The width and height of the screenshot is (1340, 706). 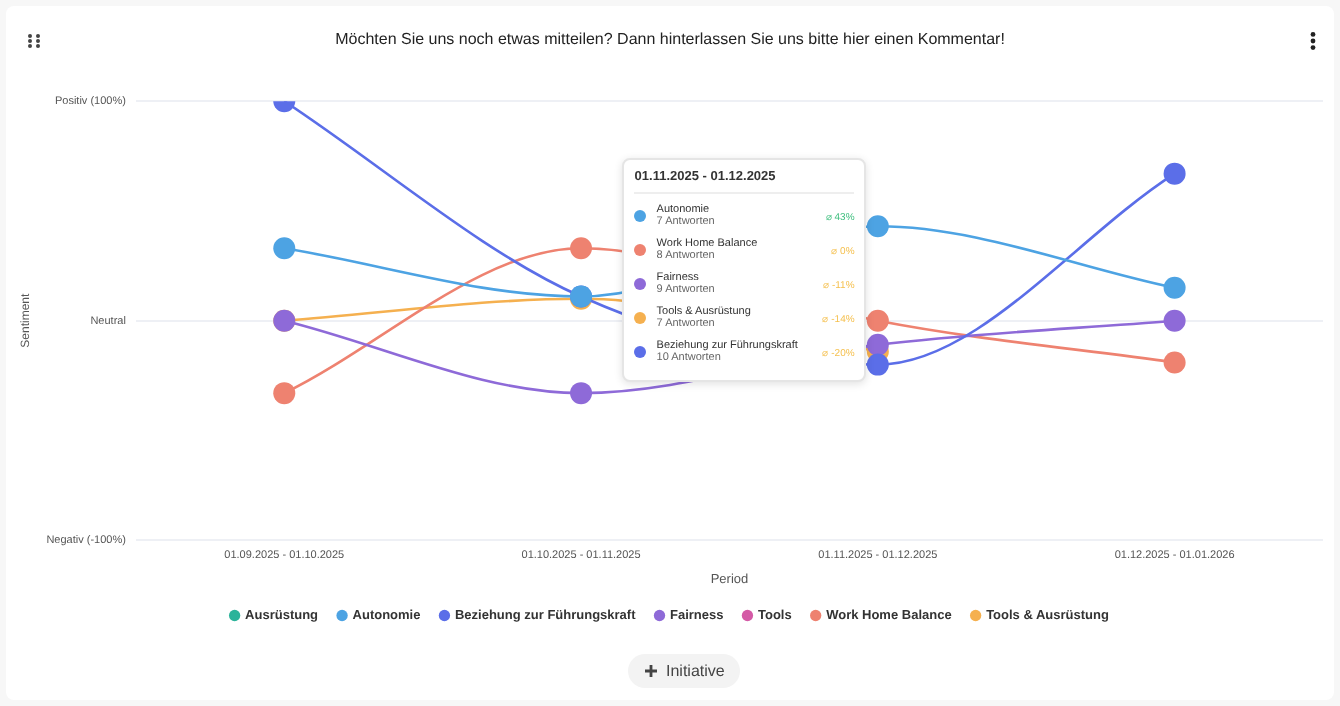 What do you see at coordinates (670, 39) in the screenshot?
I see `chart-title: Möchten Sie uns noch etwas mitteilen? Dann hinterlassen Sie uns bitte hier einen Kommentar!` at bounding box center [670, 39].